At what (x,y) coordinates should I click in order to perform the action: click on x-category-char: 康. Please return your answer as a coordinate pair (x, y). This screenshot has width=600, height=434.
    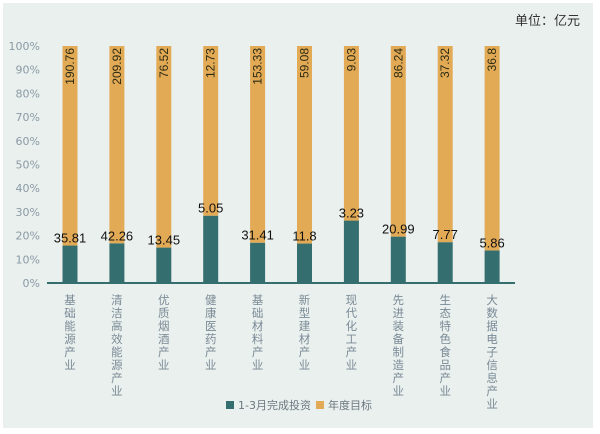
    Looking at the image, I should click on (211, 313).